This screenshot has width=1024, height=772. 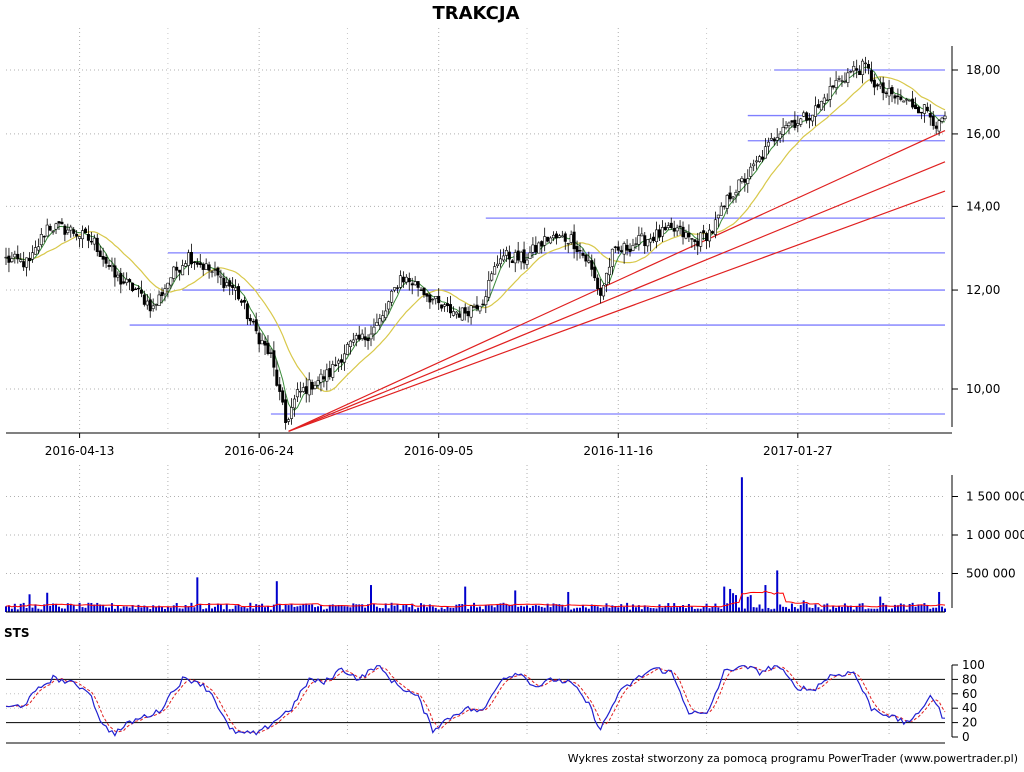 I want to click on price-tick-label: 16,00, so click(x=983, y=134).